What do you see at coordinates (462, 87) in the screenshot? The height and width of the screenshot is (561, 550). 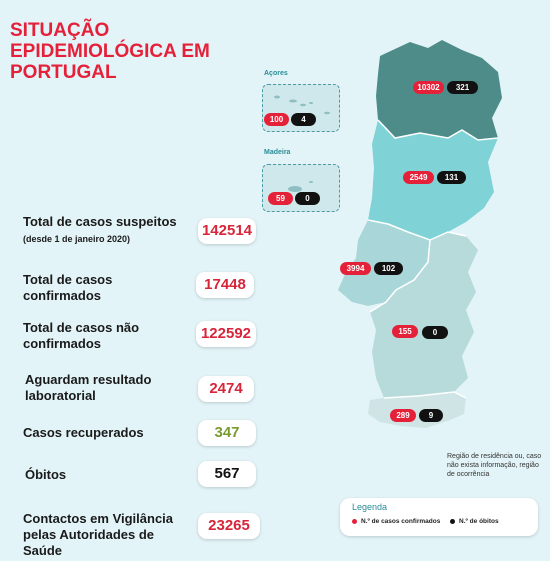 I see `norte-deaths: 321` at bounding box center [462, 87].